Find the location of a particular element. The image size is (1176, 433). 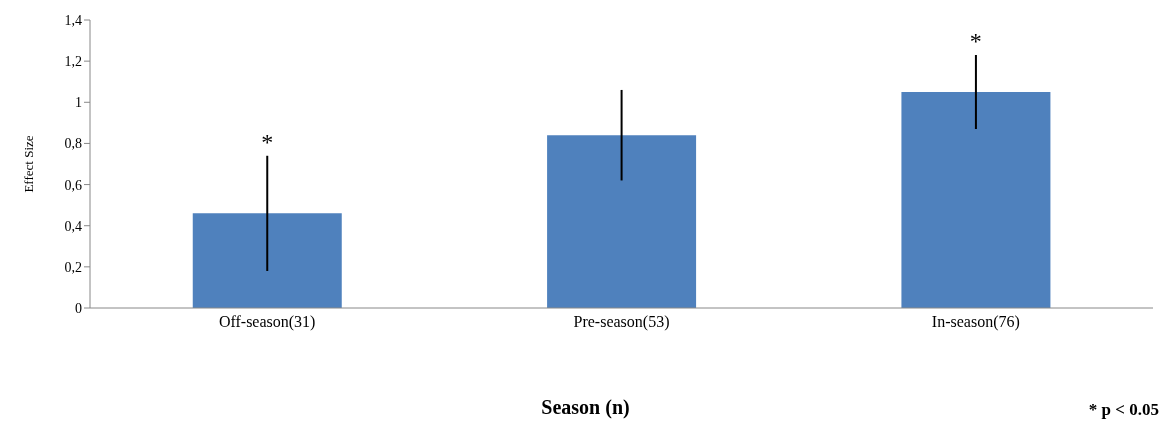

y-tick-label: 0,6 is located at coordinates (73, 185).